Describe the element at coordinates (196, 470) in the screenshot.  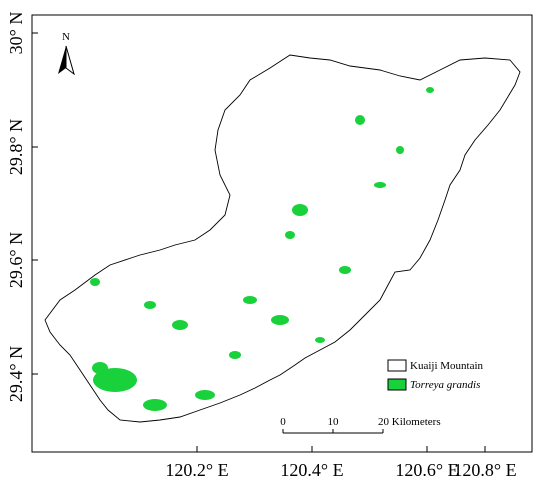
I see `x-label: 120.2° E` at that location.